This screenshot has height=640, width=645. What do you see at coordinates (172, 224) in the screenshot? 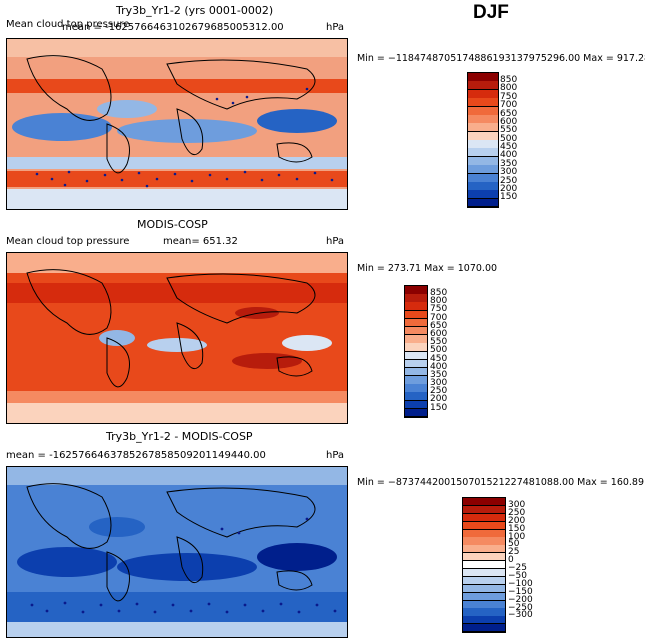
I see `panel-2-title: MODIS-COSP` at bounding box center [172, 224].